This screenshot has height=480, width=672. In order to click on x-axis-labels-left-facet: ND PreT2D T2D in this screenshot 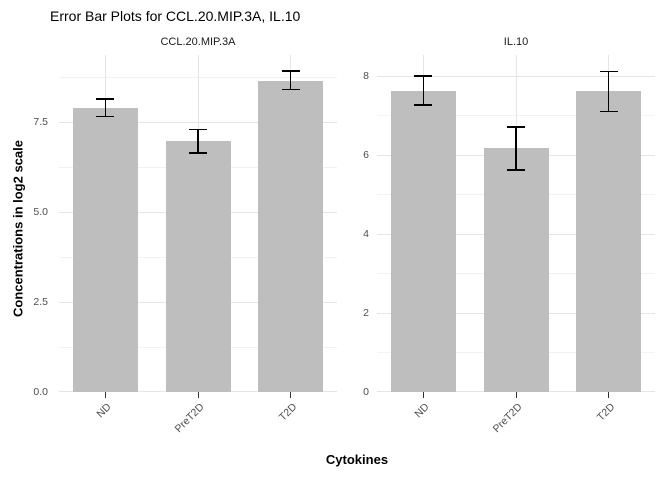, I will do `click(198, 427)`.